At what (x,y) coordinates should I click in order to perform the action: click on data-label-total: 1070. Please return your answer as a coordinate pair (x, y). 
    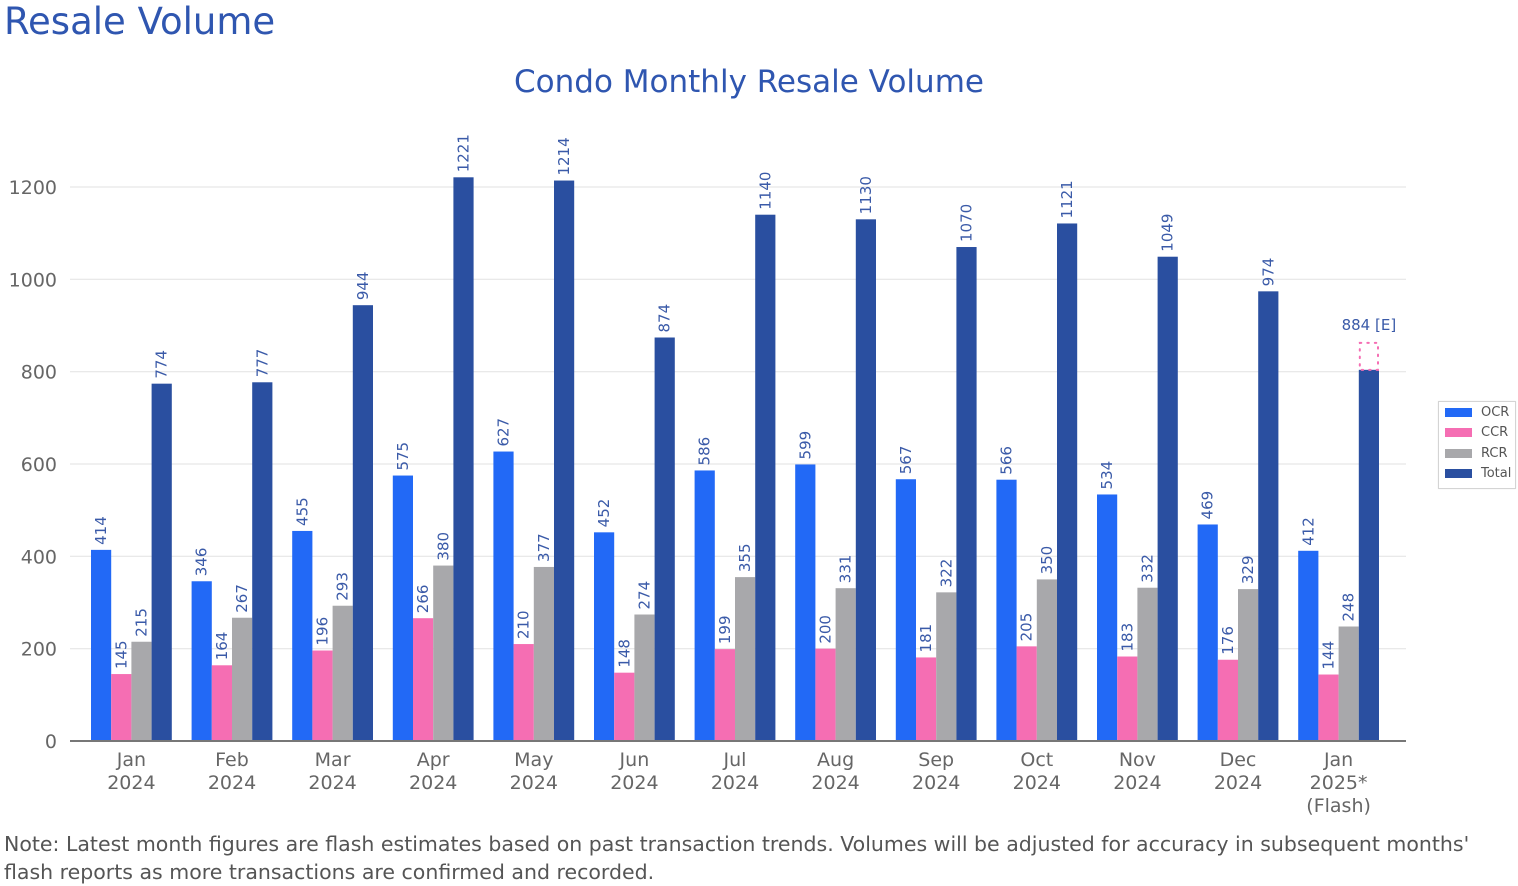
    Looking at the image, I should click on (967, 223).